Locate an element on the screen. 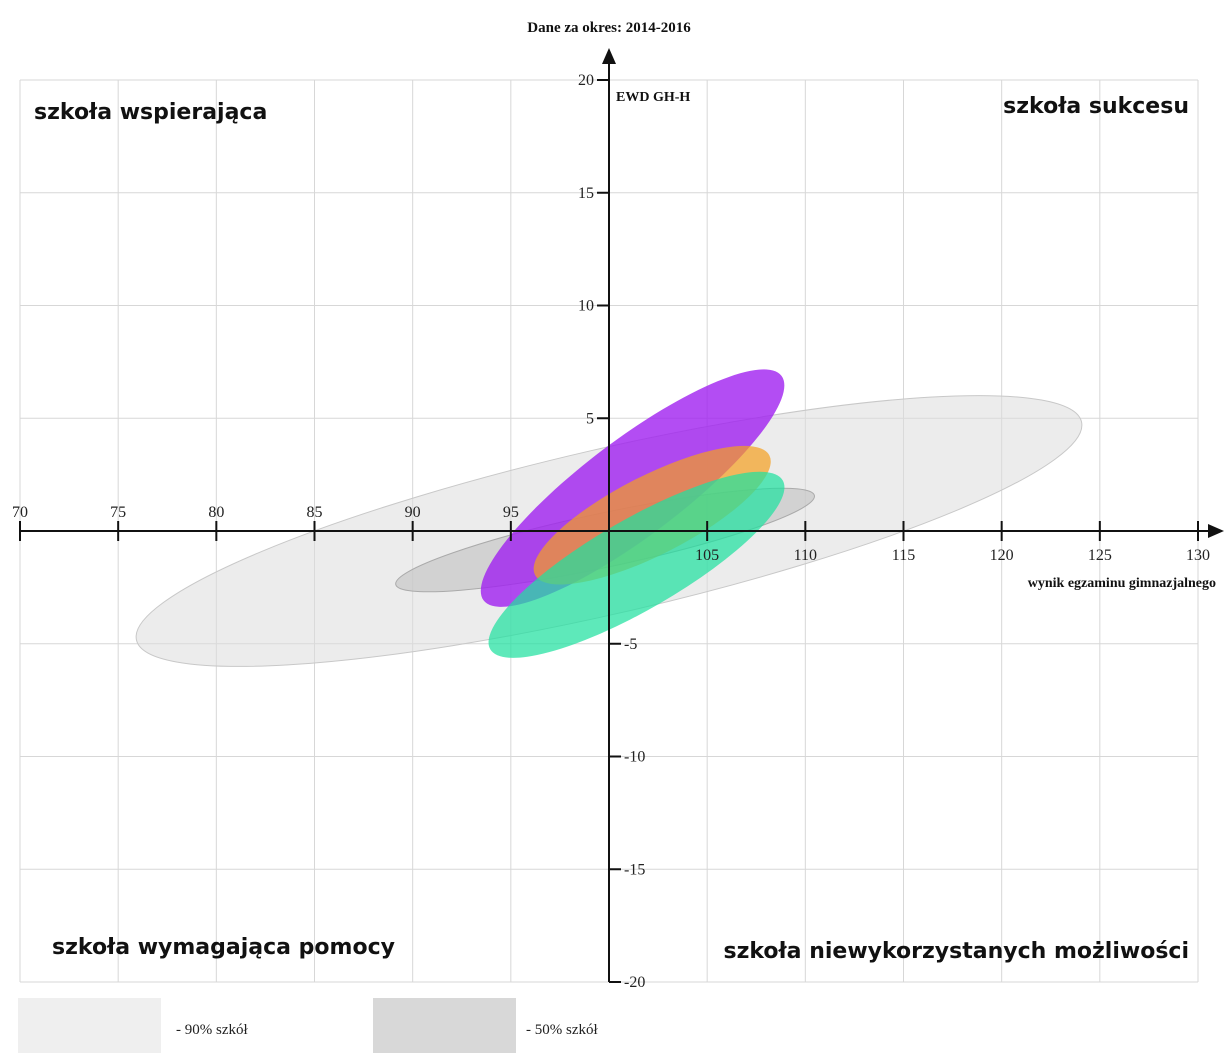  y-axis-arrow is located at coordinates (609, 56).